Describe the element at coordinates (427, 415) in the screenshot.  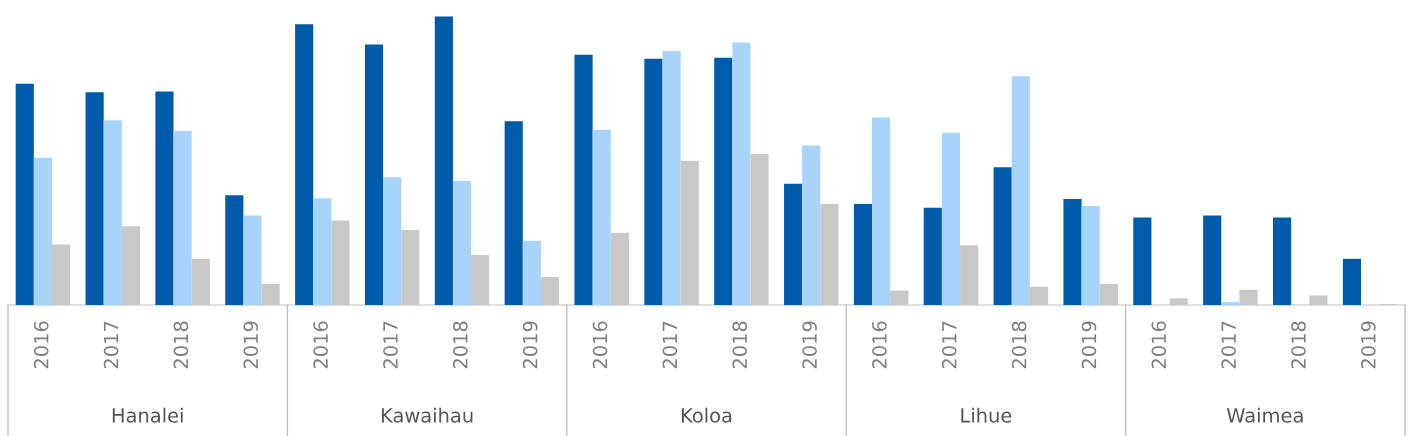
I see `text: Kawaihau` at that location.